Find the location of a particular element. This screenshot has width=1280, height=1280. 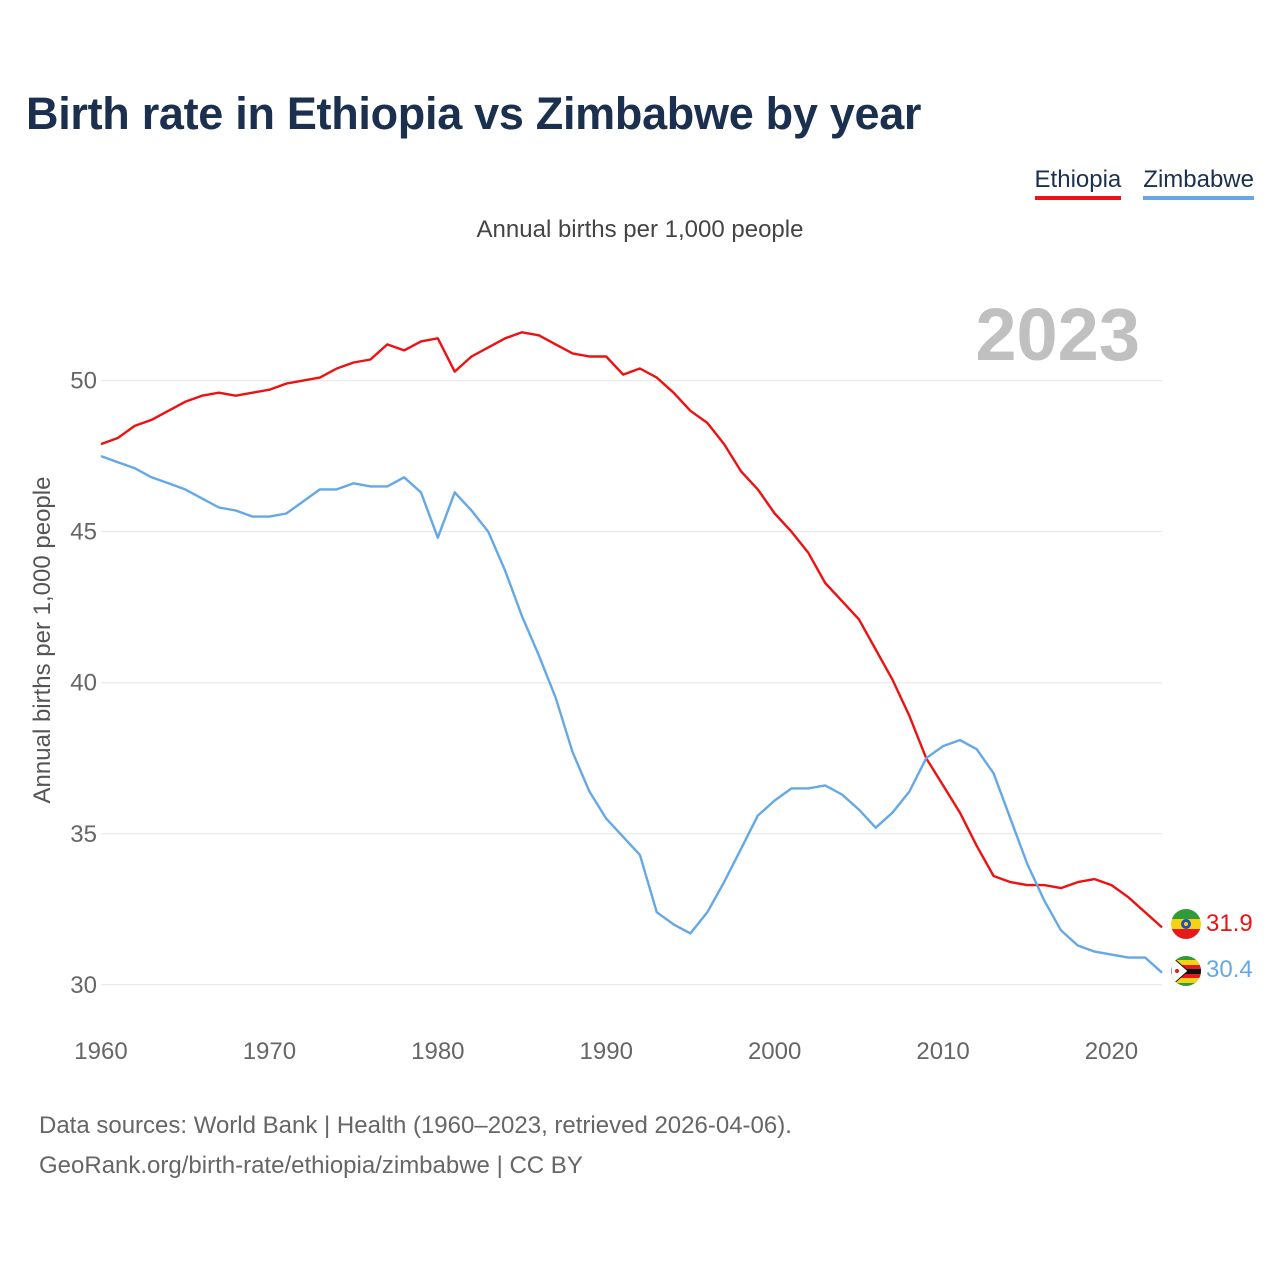

y-tick-label-50: 50 is located at coordinates (83, 381).